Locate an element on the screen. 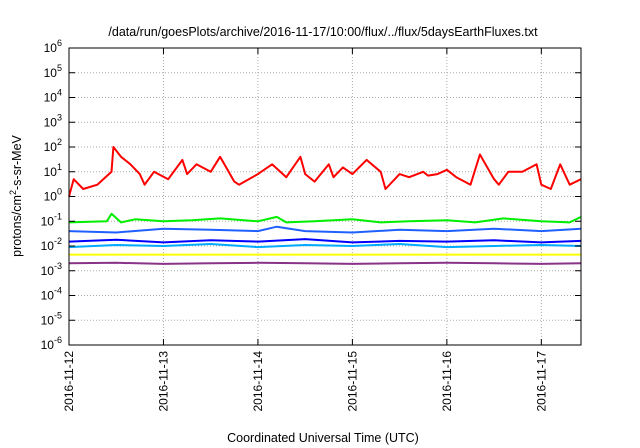 Image resolution: width=640 pixels, height=448 pixels. y-tick-label: 10⁰ is located at coordinates (53, 195).